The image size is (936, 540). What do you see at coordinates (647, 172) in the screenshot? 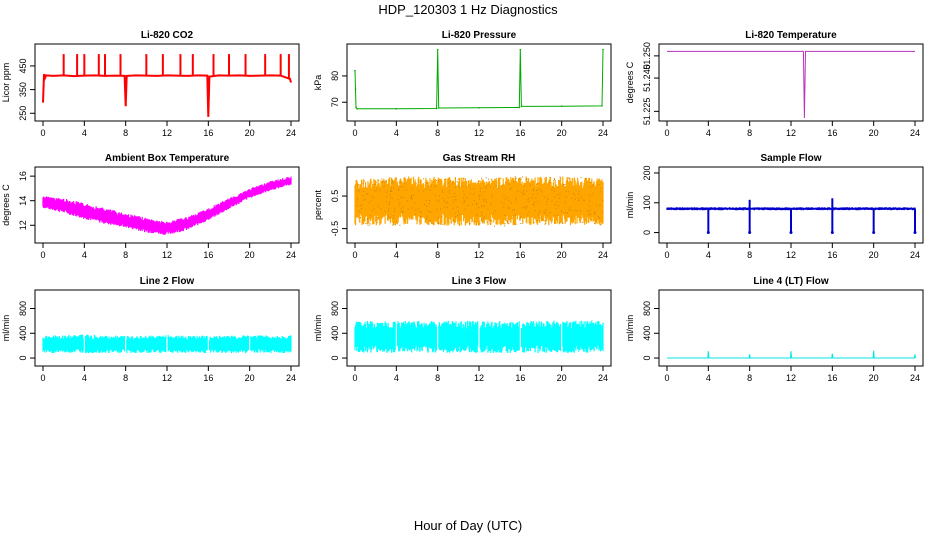
I see `y-tick-label: 200` at bounding box center [647, 172].